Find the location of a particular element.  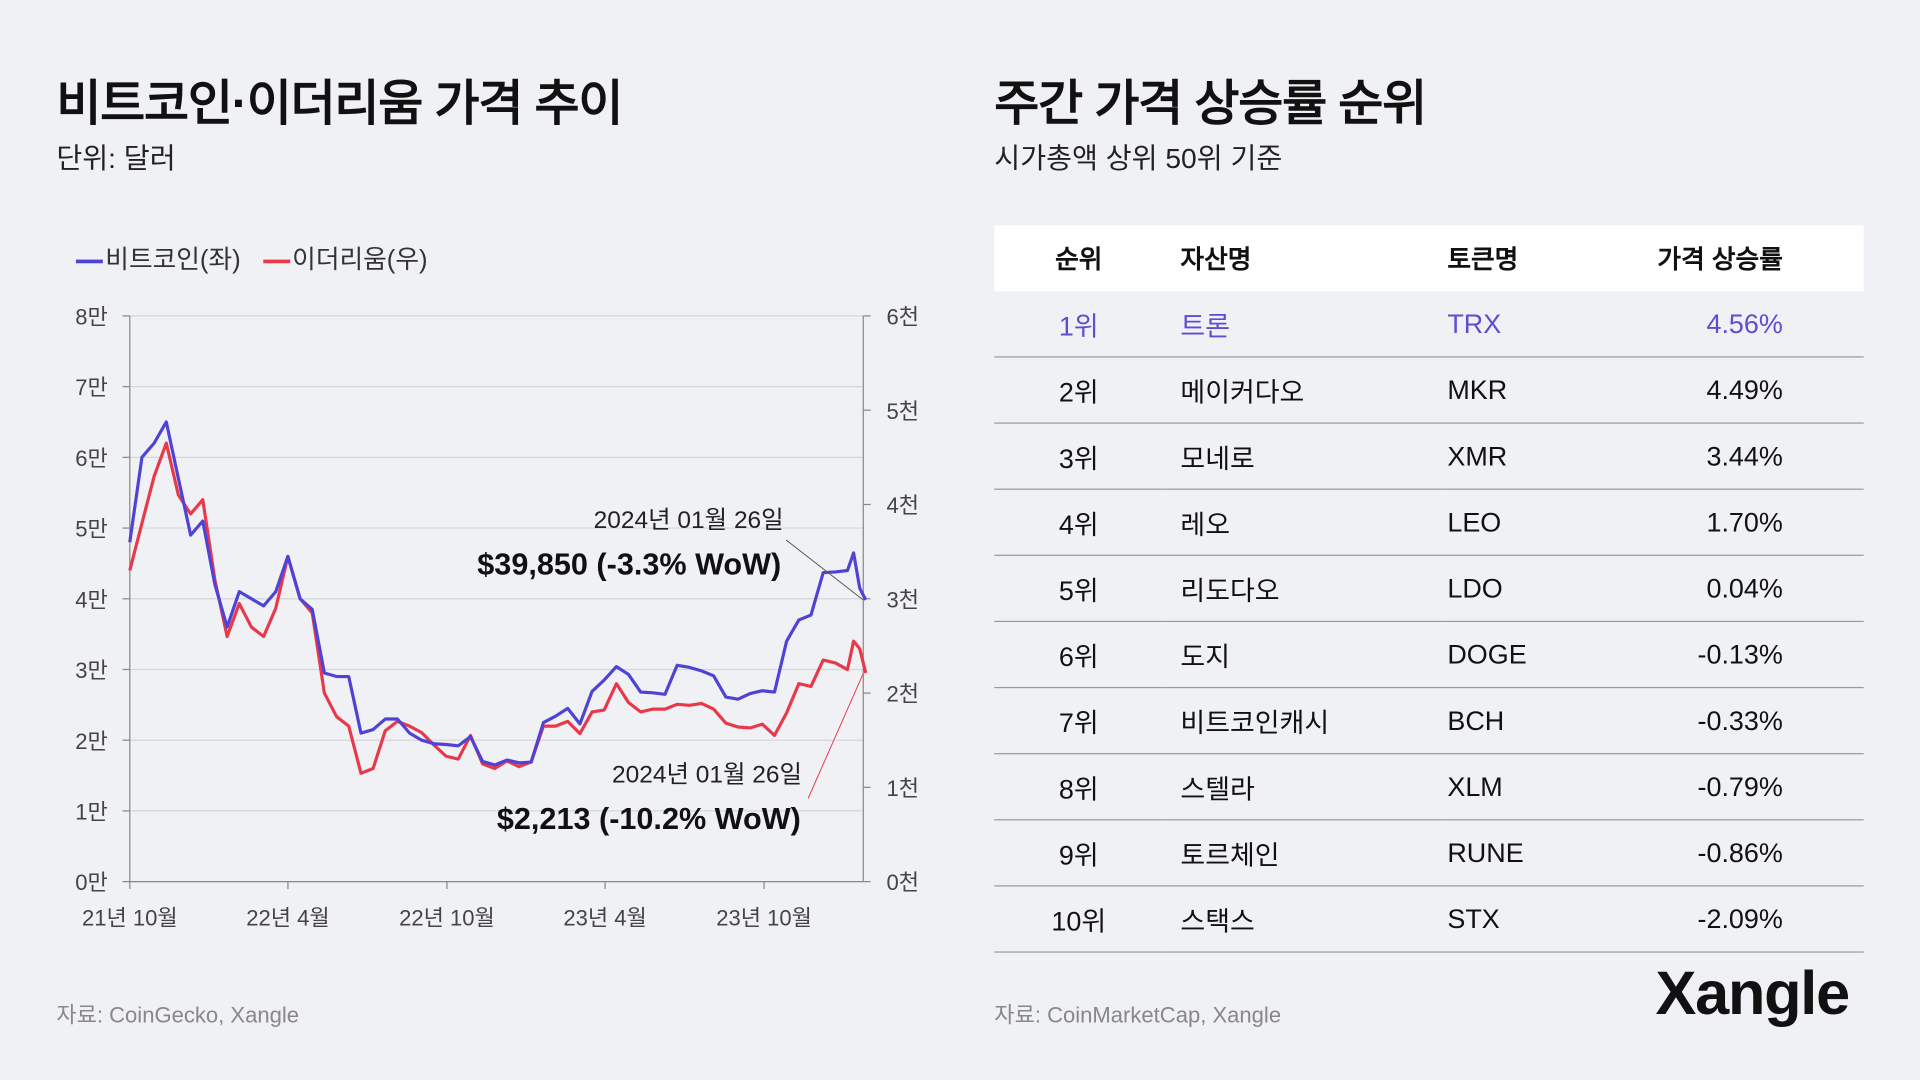

change-cell: 4.56% is located at coordinates (1729, 324).